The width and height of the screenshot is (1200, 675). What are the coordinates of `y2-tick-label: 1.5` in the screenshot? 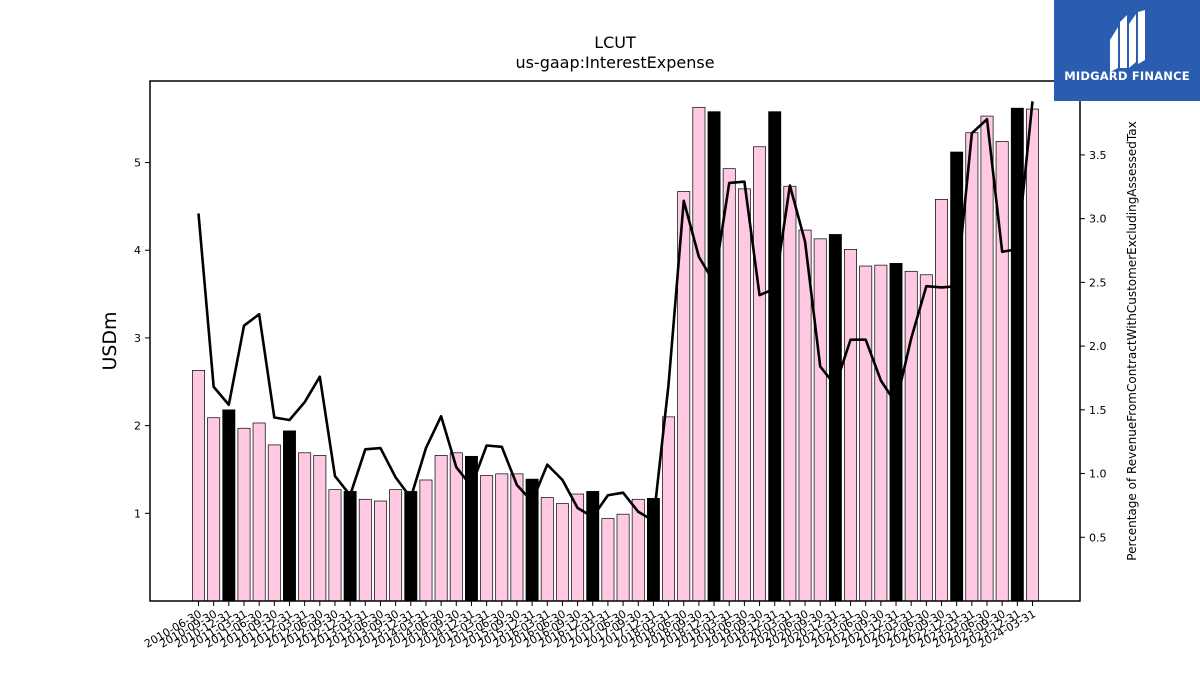 It's located at (1098, 410).